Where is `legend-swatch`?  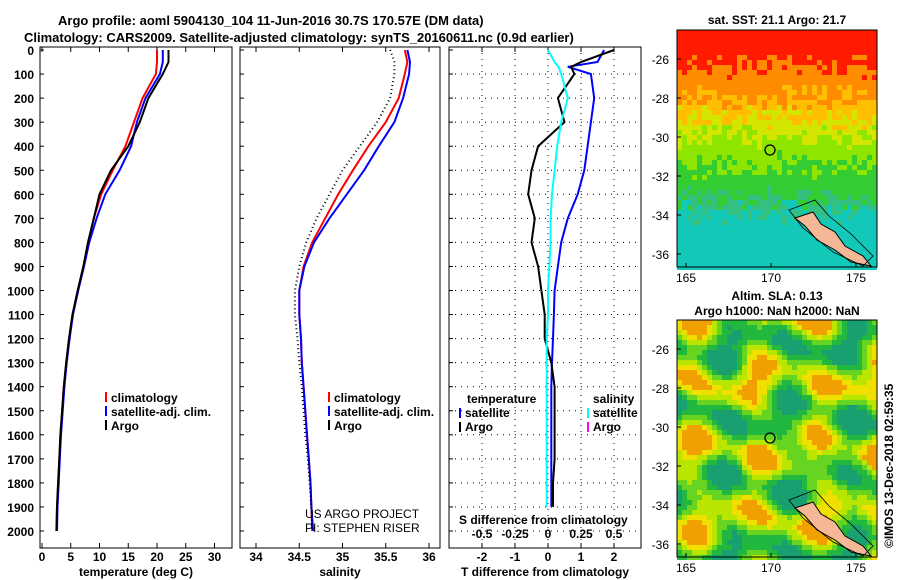
legend-swatch is located at coordinates (460, 427).